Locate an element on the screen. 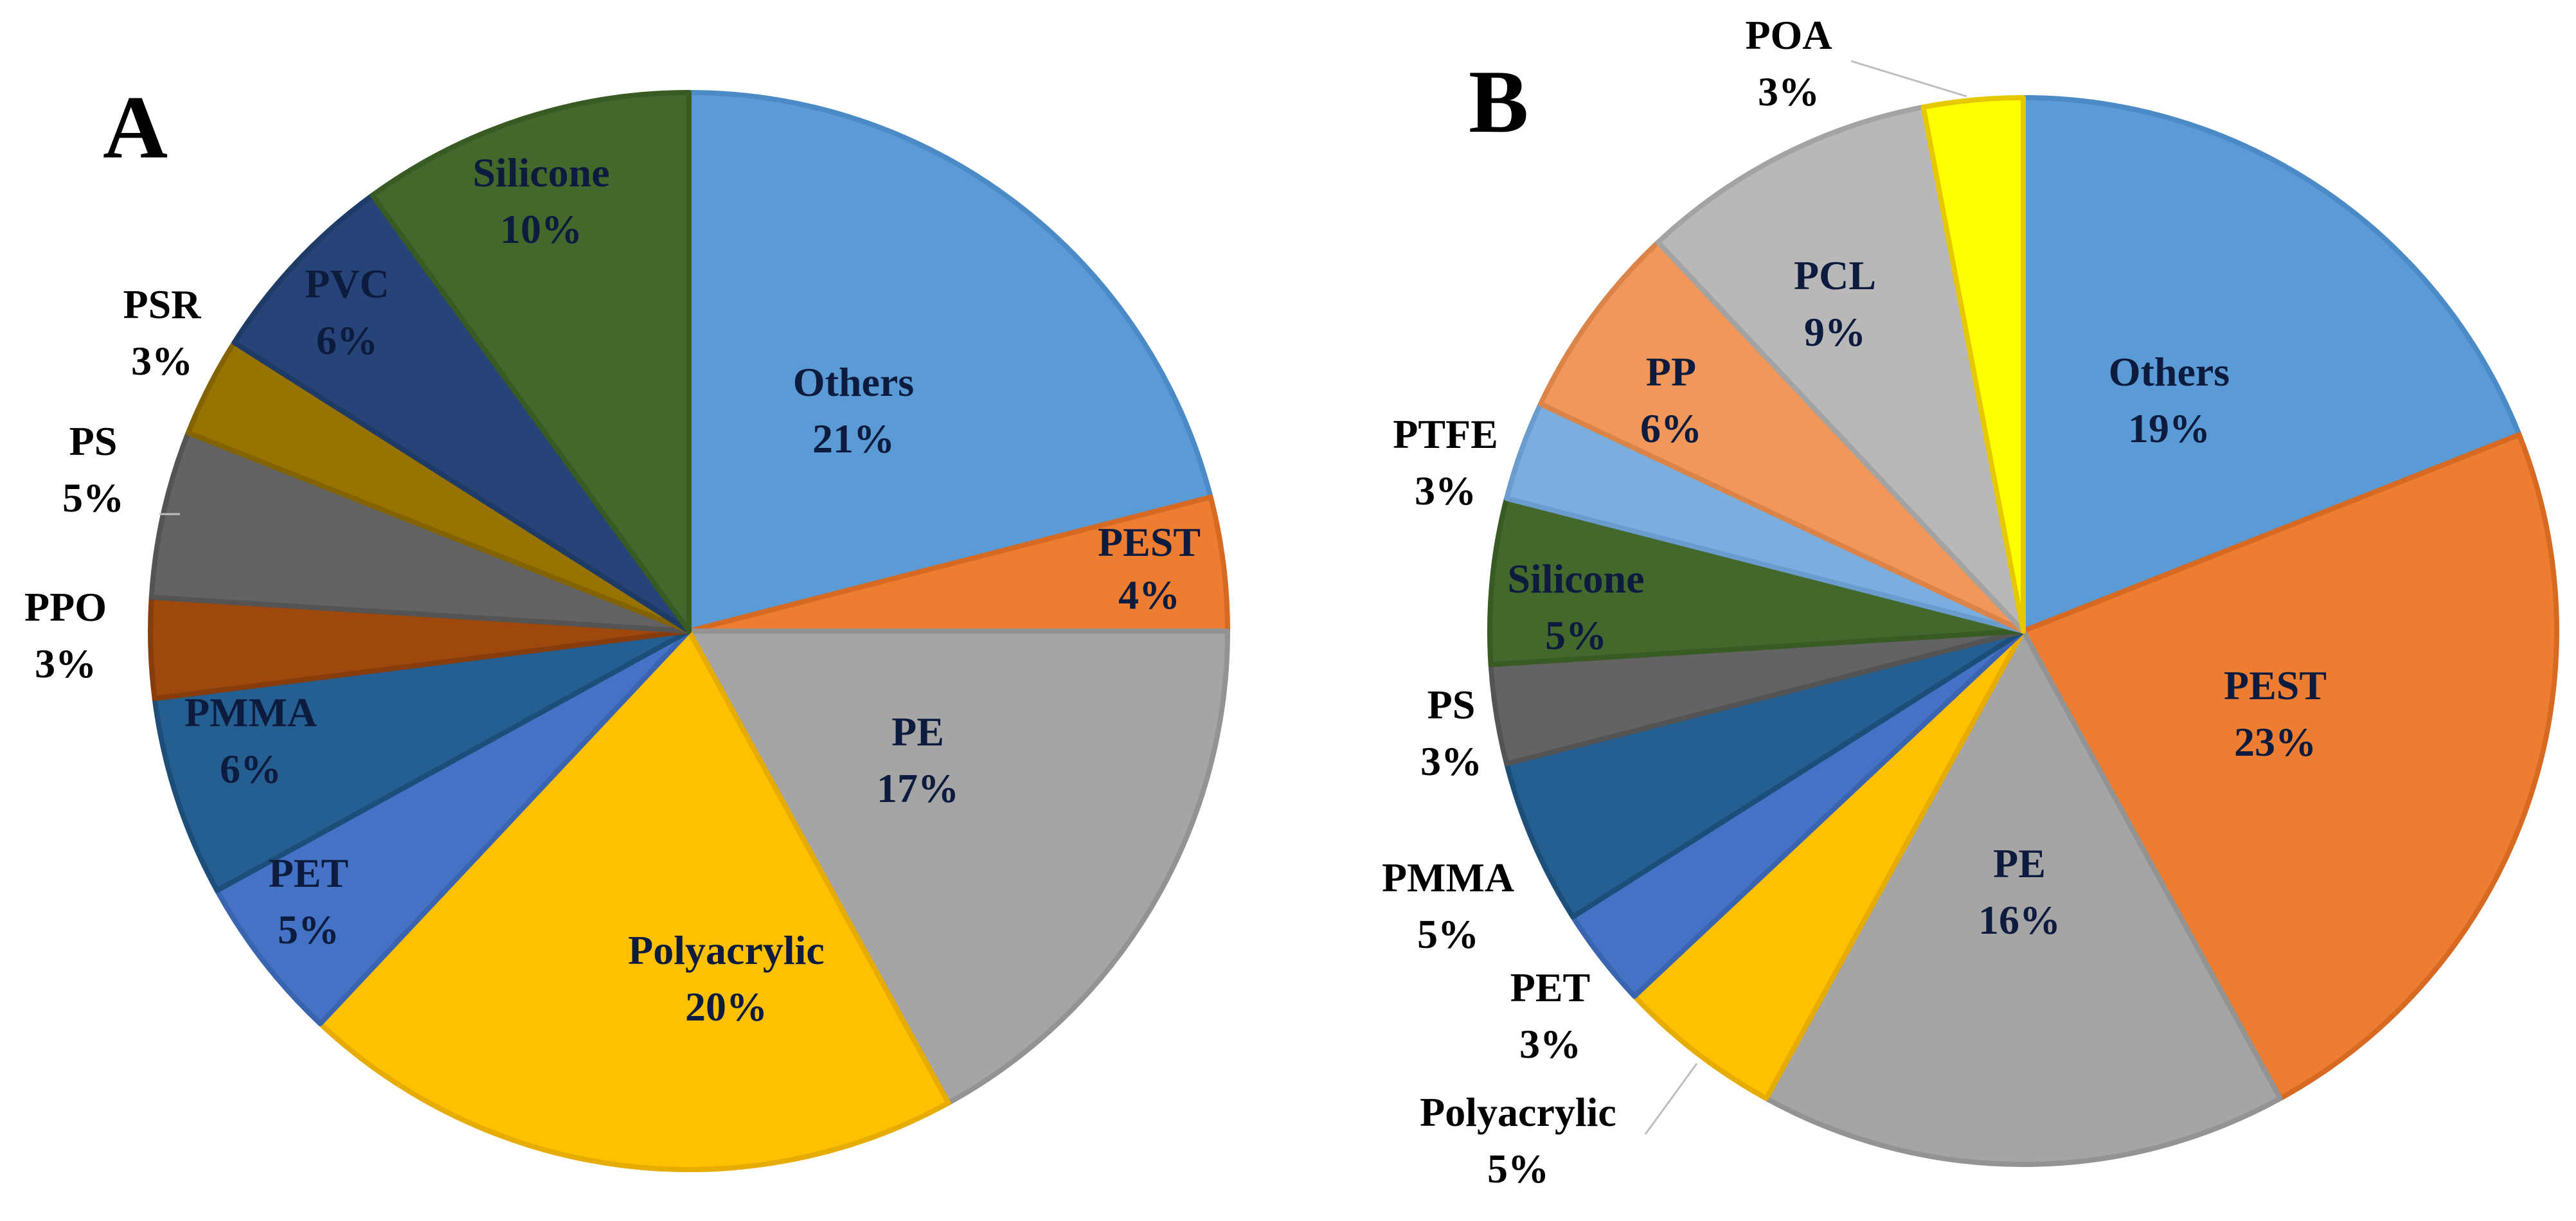 This screenshot has width=2576, height=1221. pie-slice-pet is located at coordinates (453, 827).